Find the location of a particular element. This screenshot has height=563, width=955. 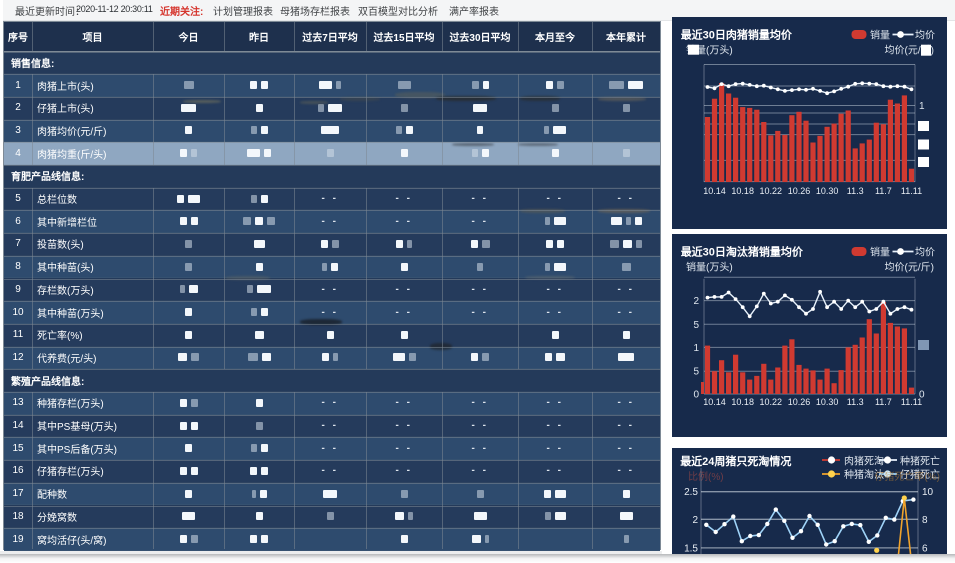

svg-text: 种猪淘汰 is located at coordinates (864, 474).